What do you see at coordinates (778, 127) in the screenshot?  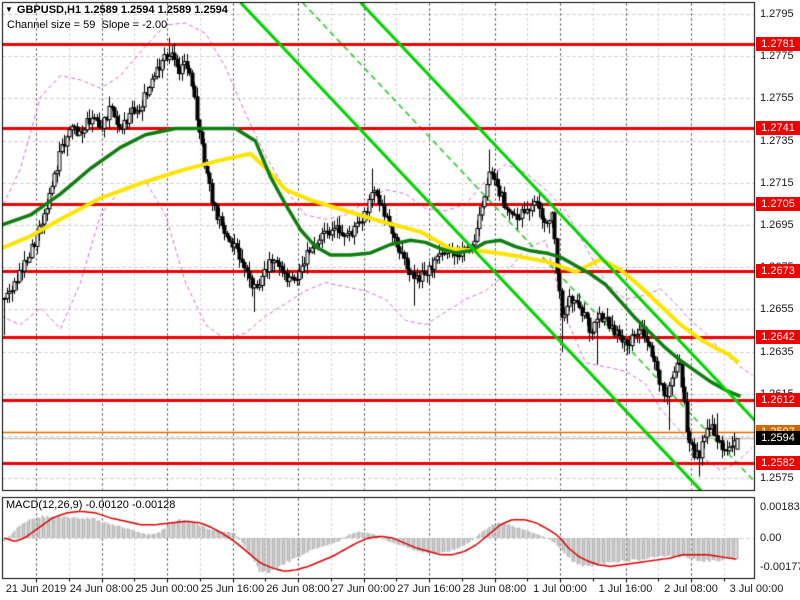 I see `price-level-badge-red: 1.2741` at bounding box center [778, 127].